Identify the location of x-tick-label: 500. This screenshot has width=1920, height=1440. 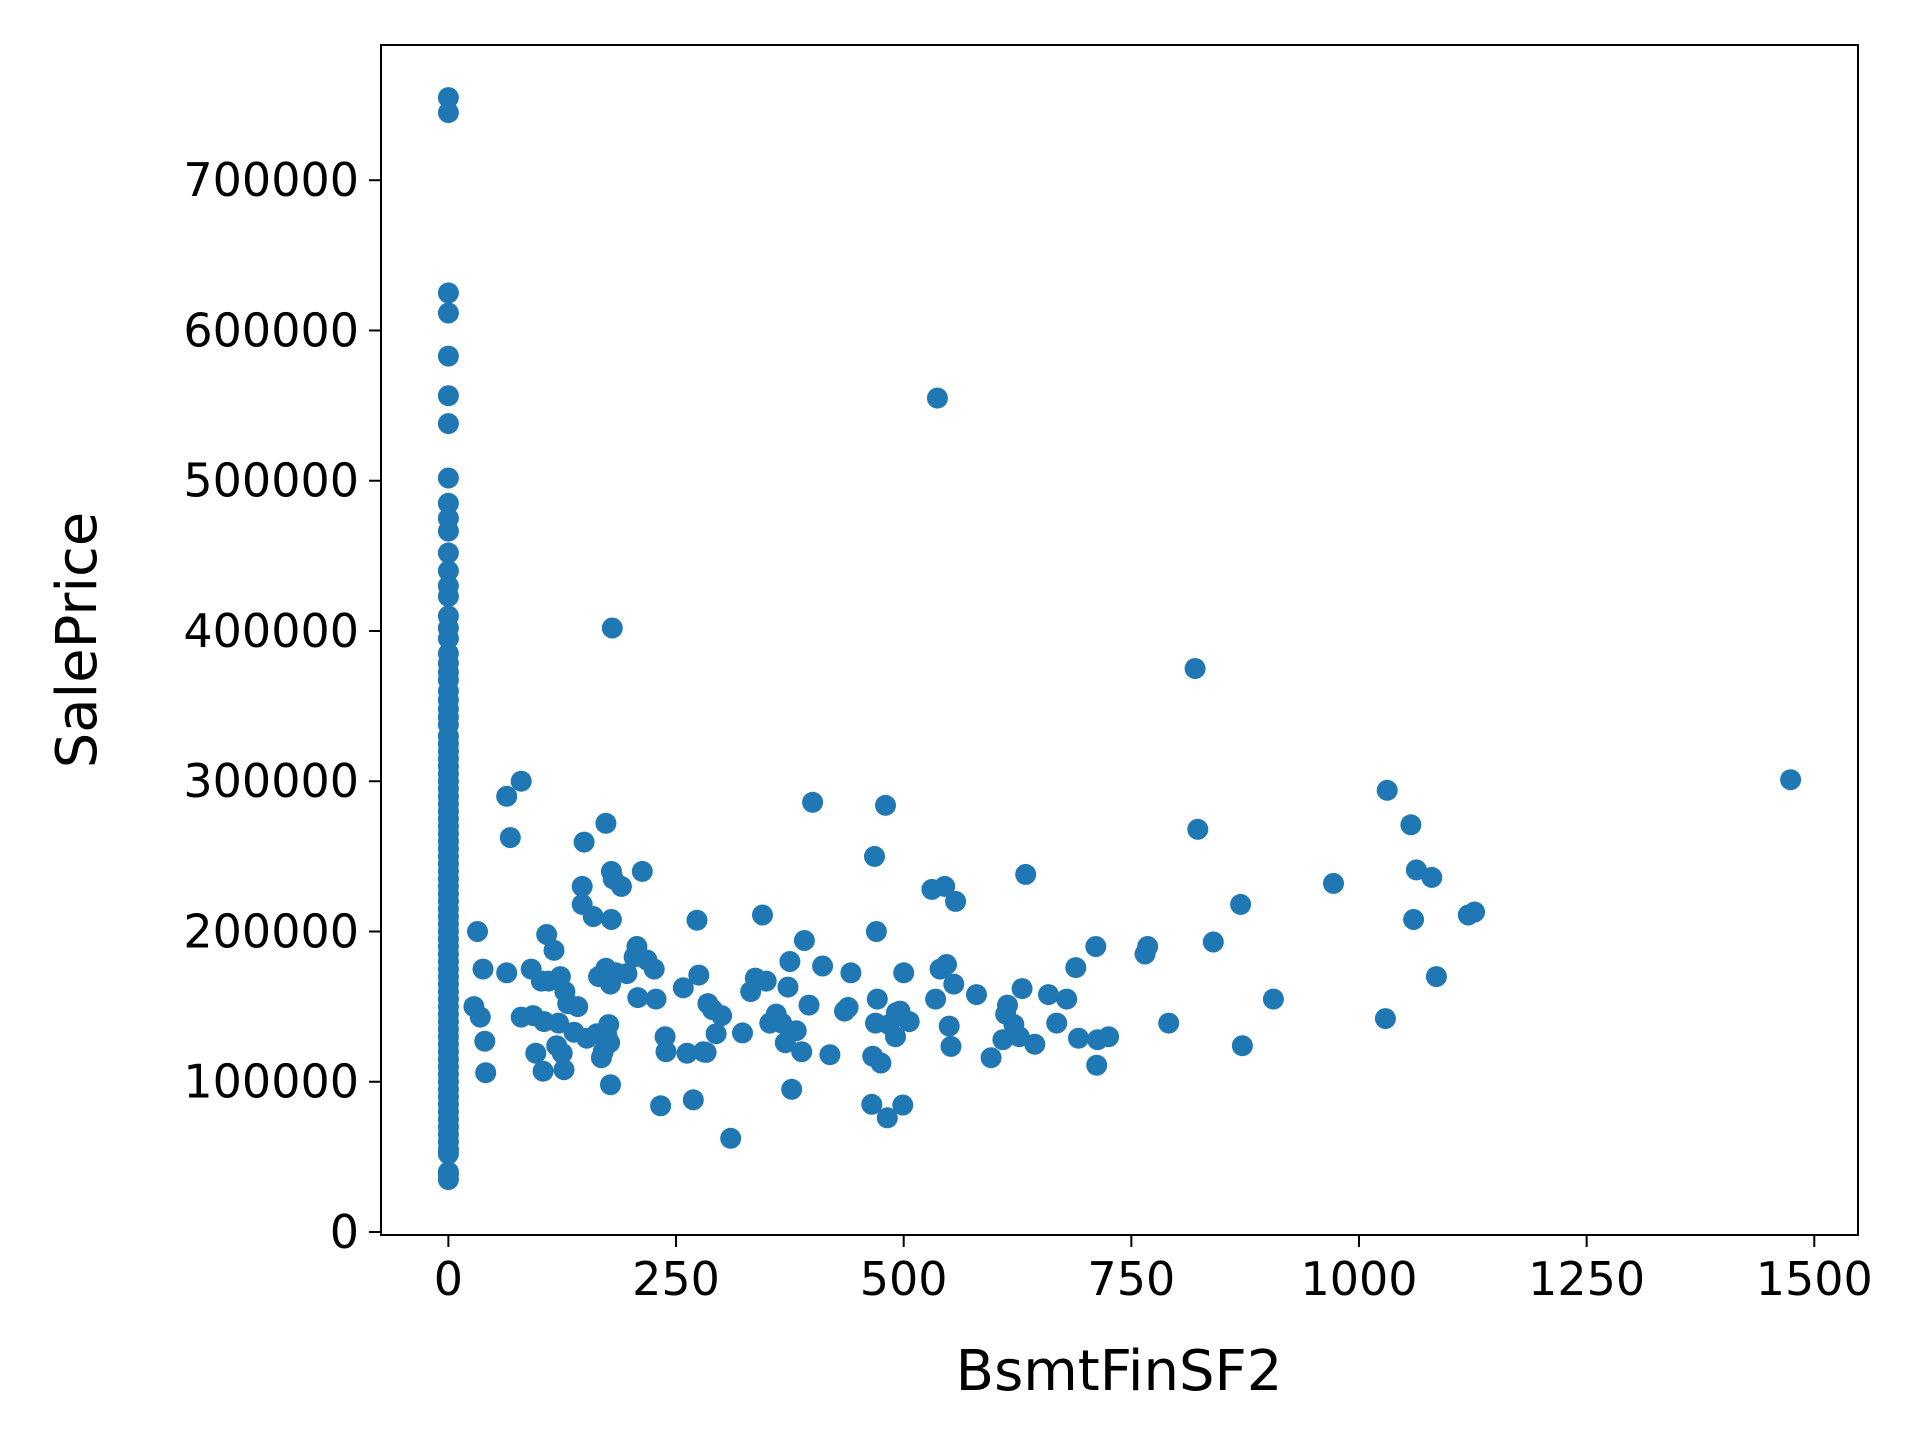
(904, 1279).